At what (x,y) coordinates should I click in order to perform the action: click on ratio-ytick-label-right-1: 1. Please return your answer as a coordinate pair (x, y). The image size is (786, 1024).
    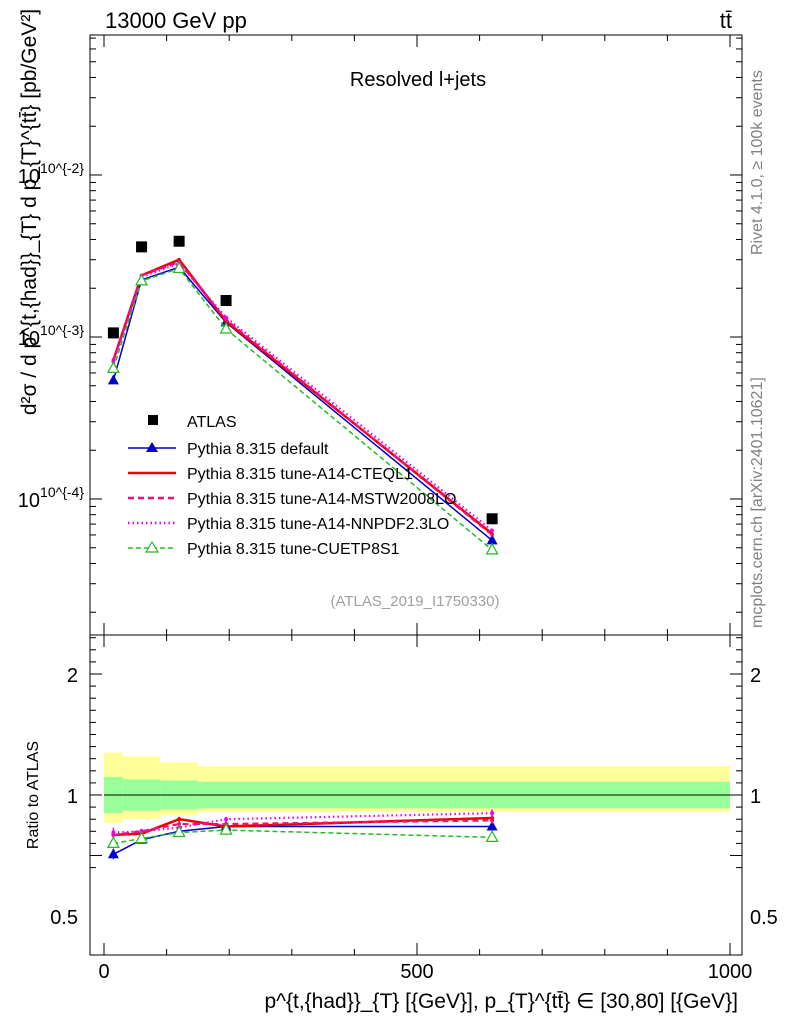
    Looking at the image, I should click on (755, 797).